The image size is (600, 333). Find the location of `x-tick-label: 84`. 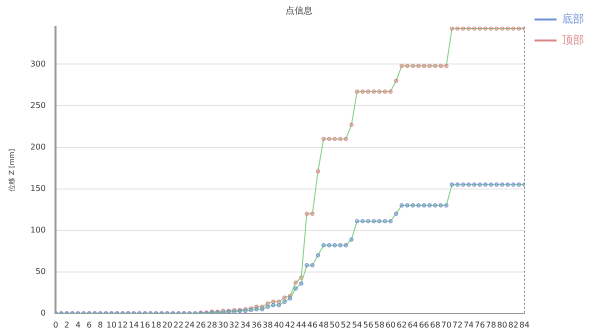

x-tick-label: 84 is located at coordinates (524, 325).